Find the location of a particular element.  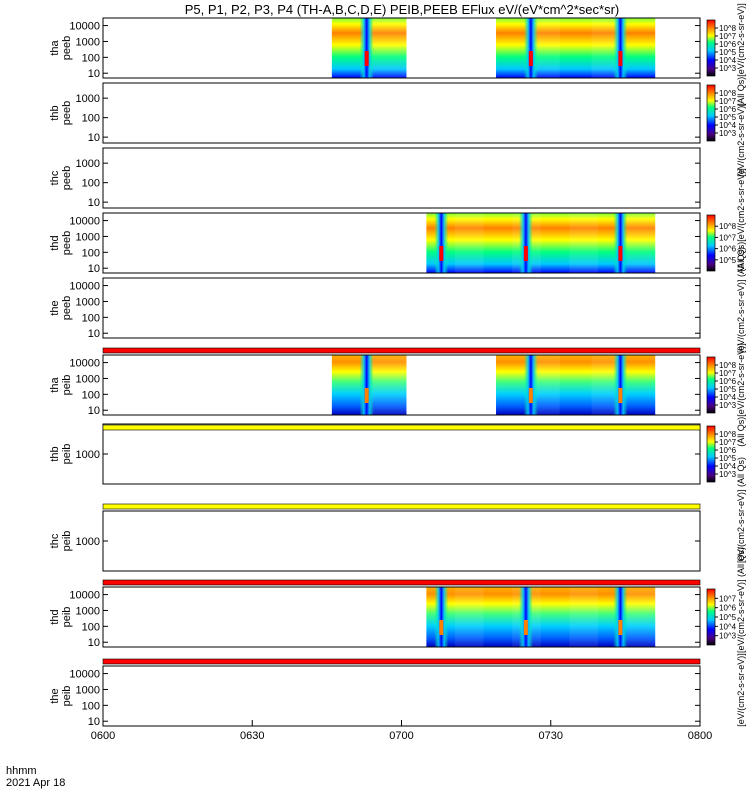

status-bar-tha-peib is located at coordinates (401, 427).